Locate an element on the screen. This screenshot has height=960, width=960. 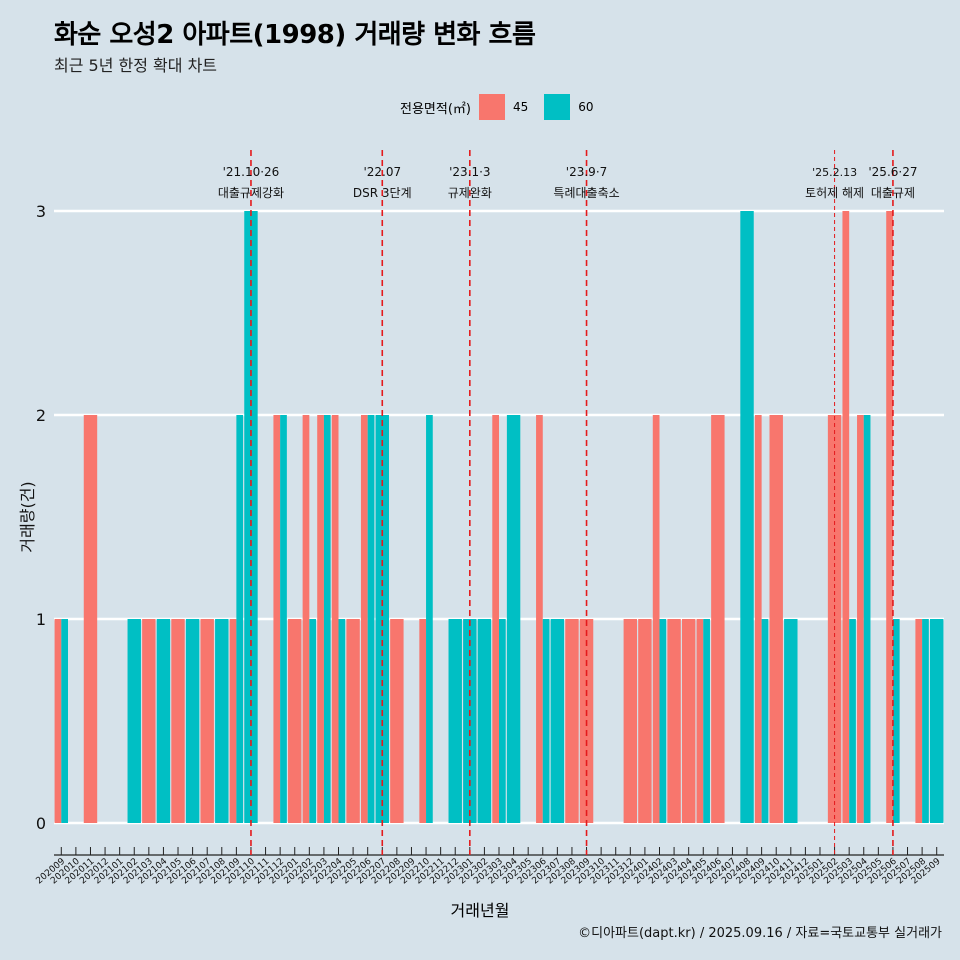
annotation-date-5: '25.6·27 is located at coordinates (892, 172).